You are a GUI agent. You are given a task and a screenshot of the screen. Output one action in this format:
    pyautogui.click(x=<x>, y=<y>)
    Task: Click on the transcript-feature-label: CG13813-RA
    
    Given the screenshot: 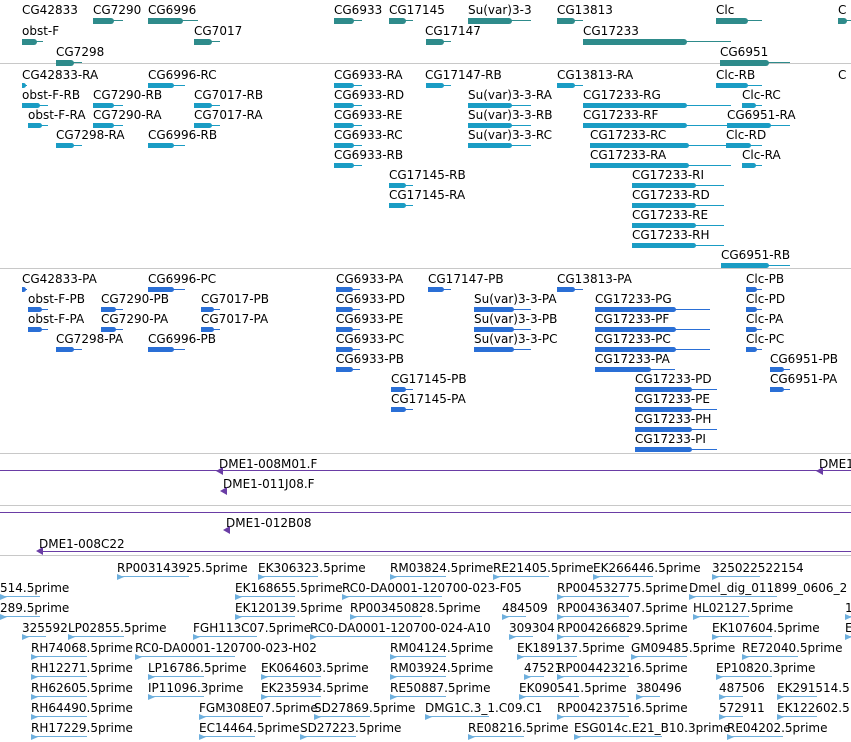 What is the action you would take?
    pyautogui.click(x=595, y=75)
    